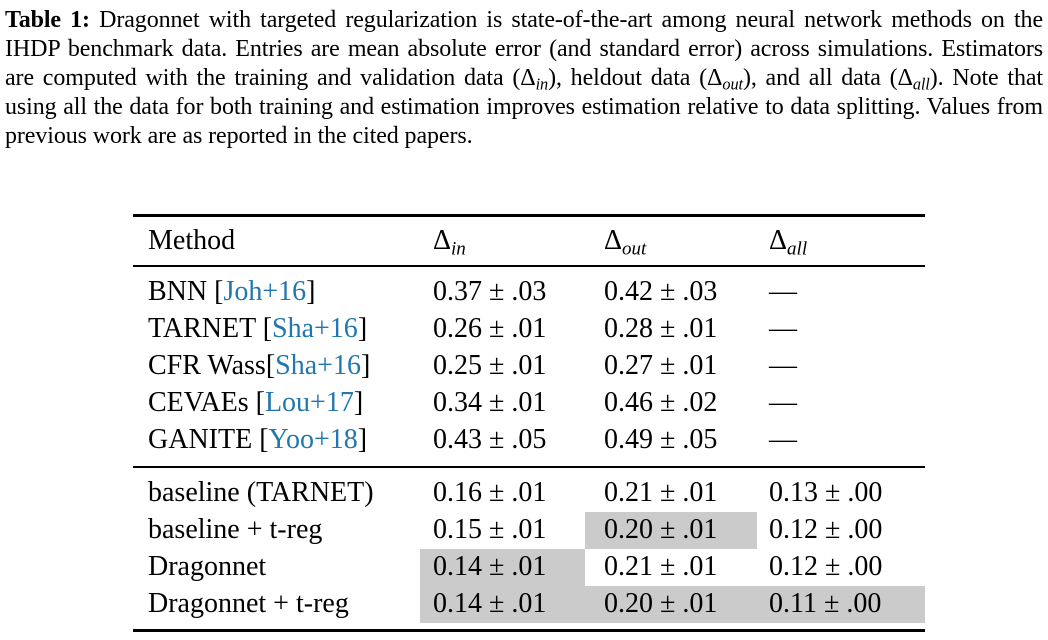  What do you see at coordinates (248, 603) in the screenshot?
I see `method-cell: Dragonnet + t-reg` at bounding box center [248, 603].